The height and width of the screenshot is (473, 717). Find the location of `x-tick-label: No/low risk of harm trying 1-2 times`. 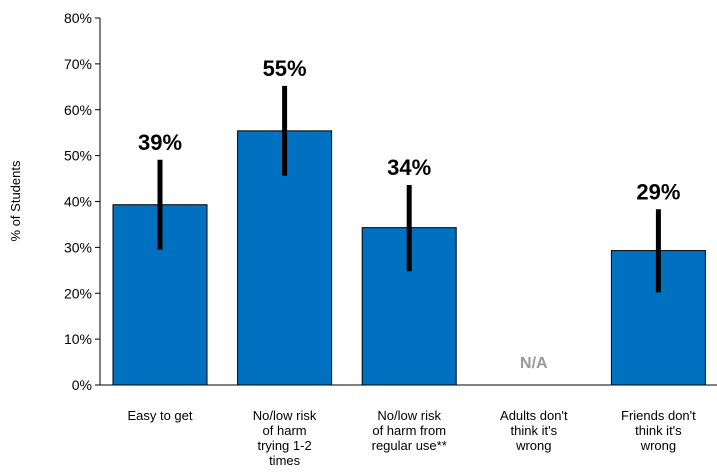

x-tick-label: No/low risk of harm trying 1-2 times is located at coordinates (285, 438).